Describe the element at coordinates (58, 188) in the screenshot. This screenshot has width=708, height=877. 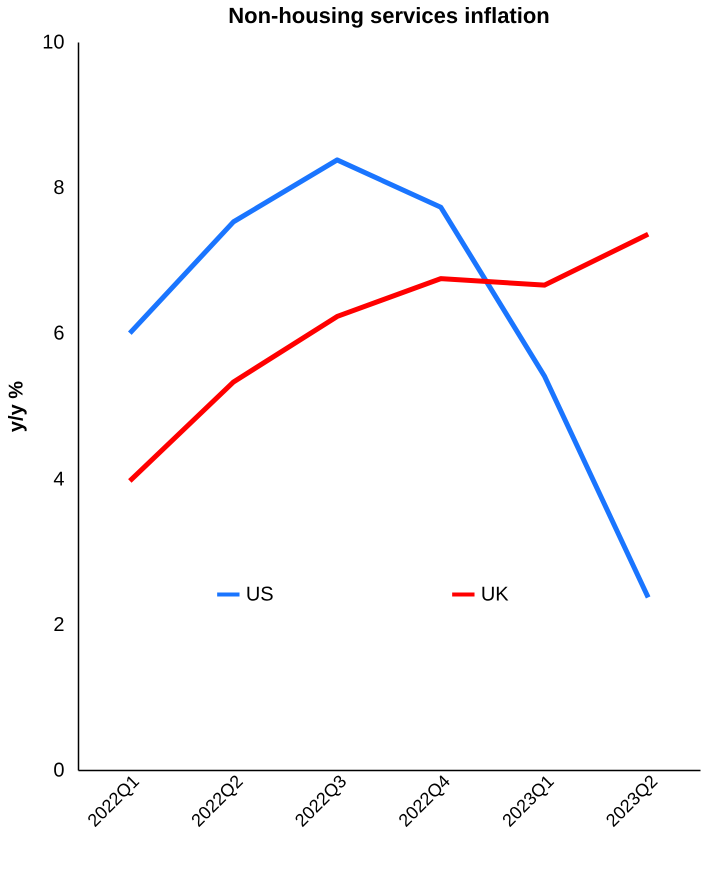
I see `y-tick-label: 8` at that location.